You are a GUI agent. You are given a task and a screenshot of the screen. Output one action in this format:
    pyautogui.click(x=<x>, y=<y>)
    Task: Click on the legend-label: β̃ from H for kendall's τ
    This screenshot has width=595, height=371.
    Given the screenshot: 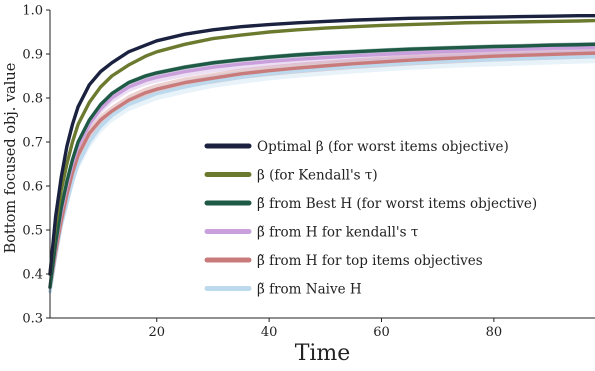 What is the action you would take?
    pyautogui.click(x=337, y=233)
    